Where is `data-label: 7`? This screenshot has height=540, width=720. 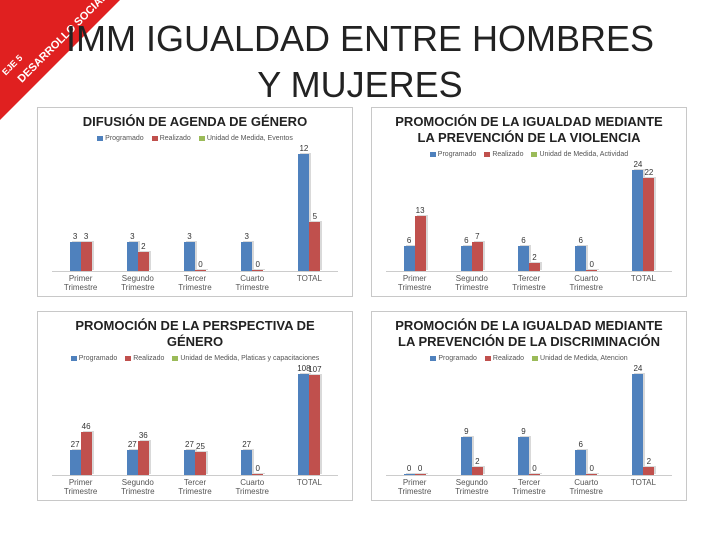
data-label: 7 is located at coordinates (477, 236).